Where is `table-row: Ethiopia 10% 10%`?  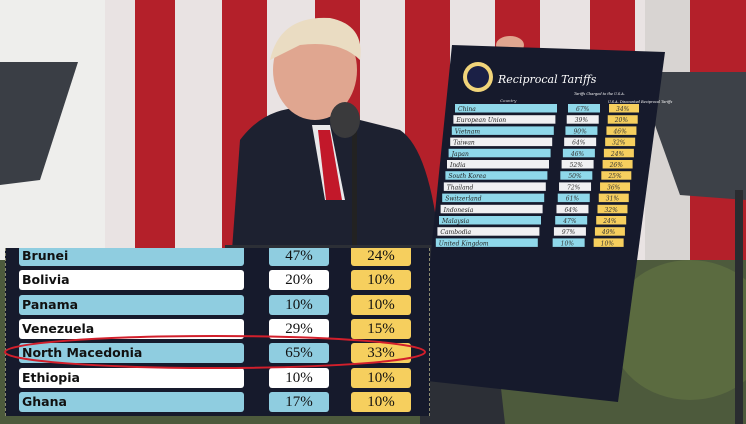 table-row: Ethiopia 10% 10% is located at coordinates (217, 377).